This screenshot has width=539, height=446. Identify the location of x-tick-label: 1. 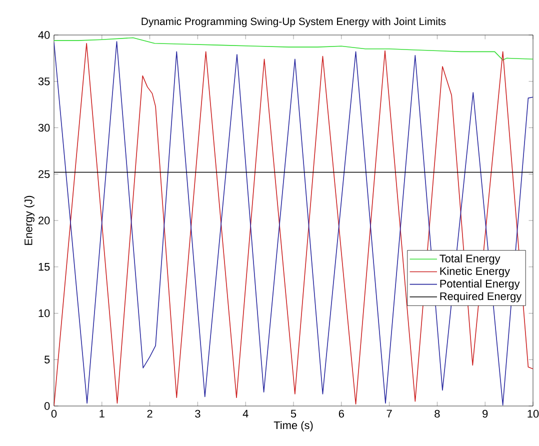
(102, 414).